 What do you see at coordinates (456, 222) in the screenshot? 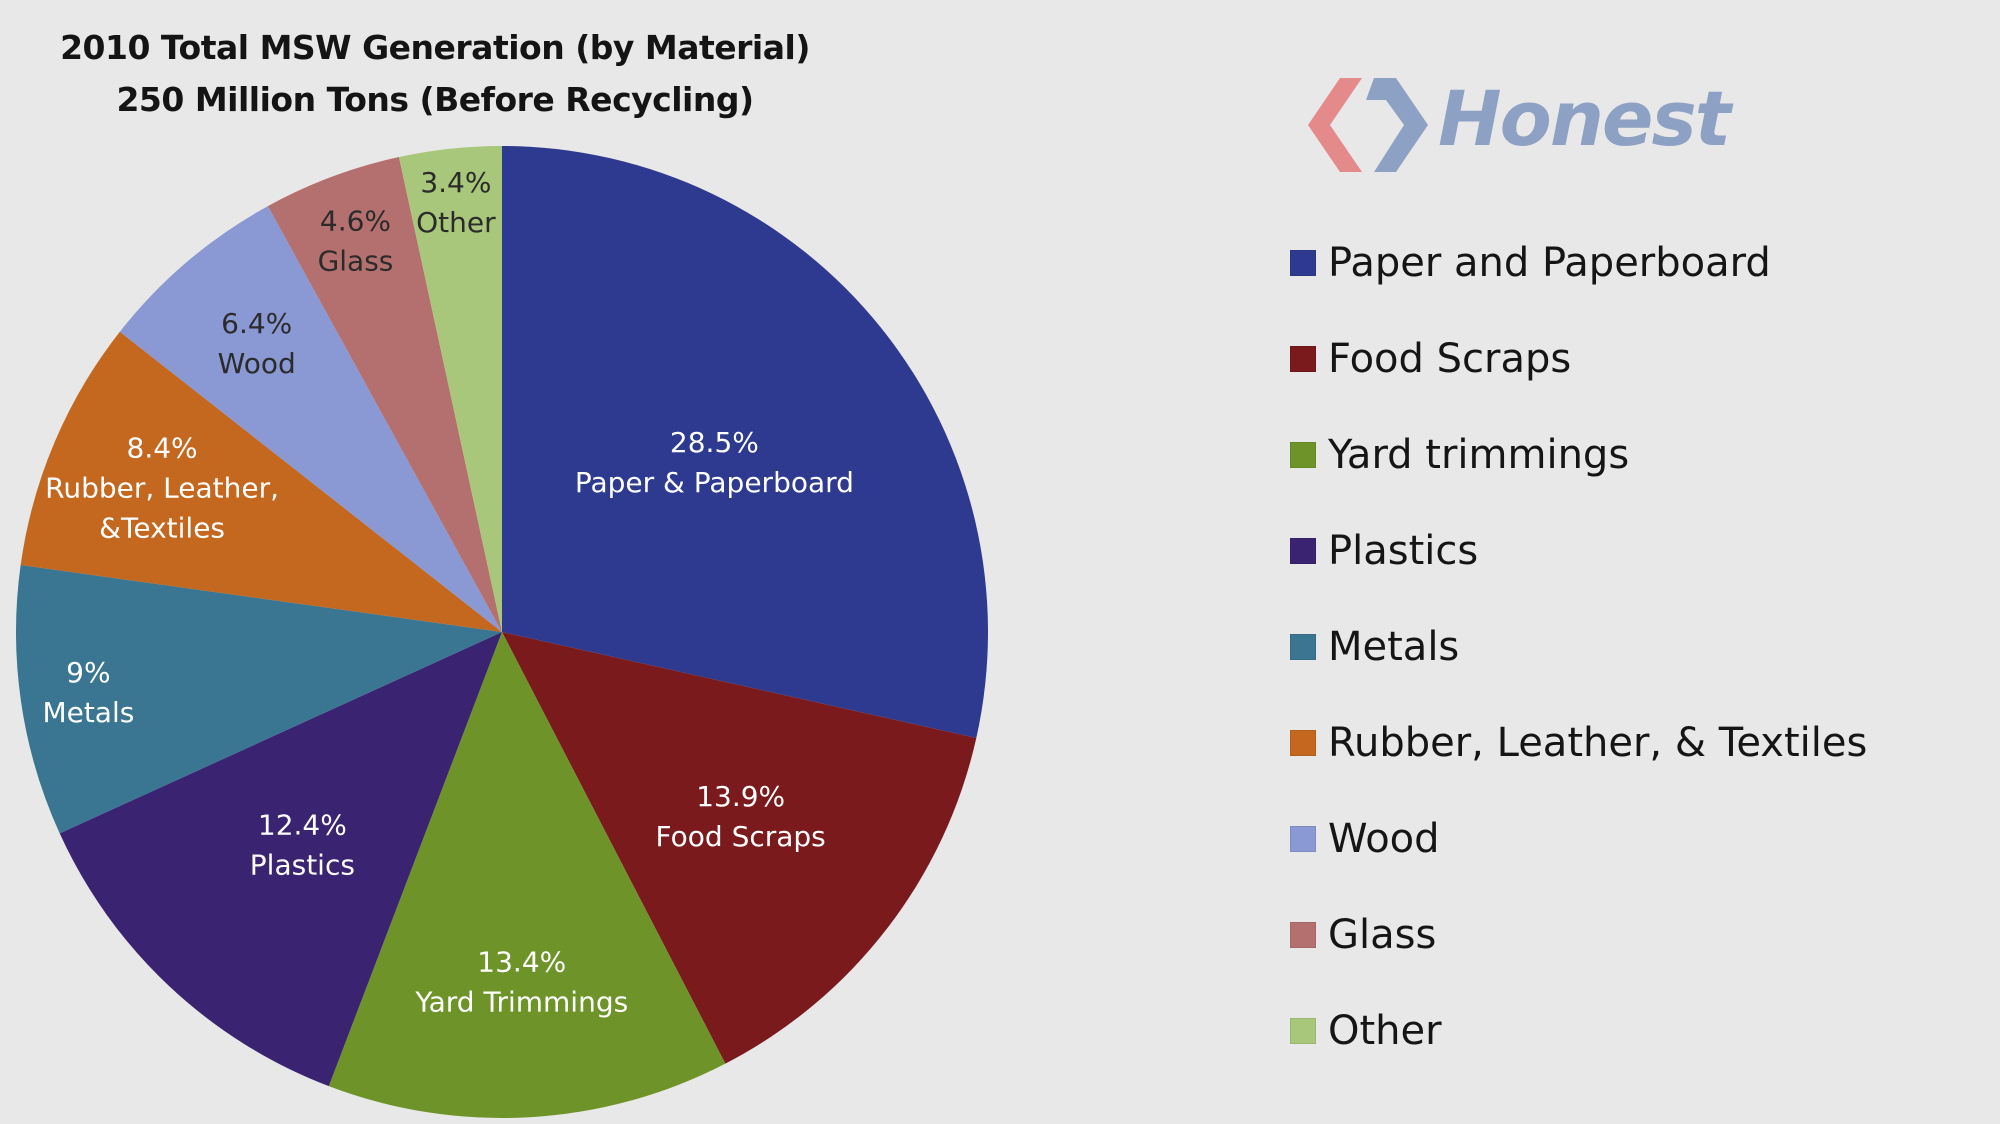
I see `slice-name-label: Other` at bounding box center [456, 222].